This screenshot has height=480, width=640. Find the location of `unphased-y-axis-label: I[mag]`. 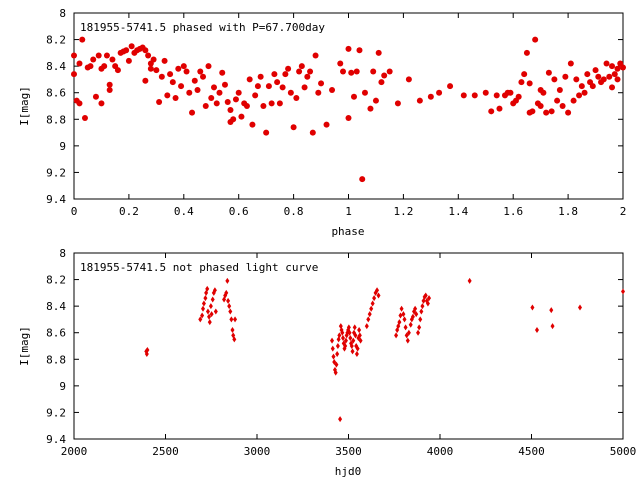

unphased-y-axis-label: I[mag] is located at coordinates (24, 346).